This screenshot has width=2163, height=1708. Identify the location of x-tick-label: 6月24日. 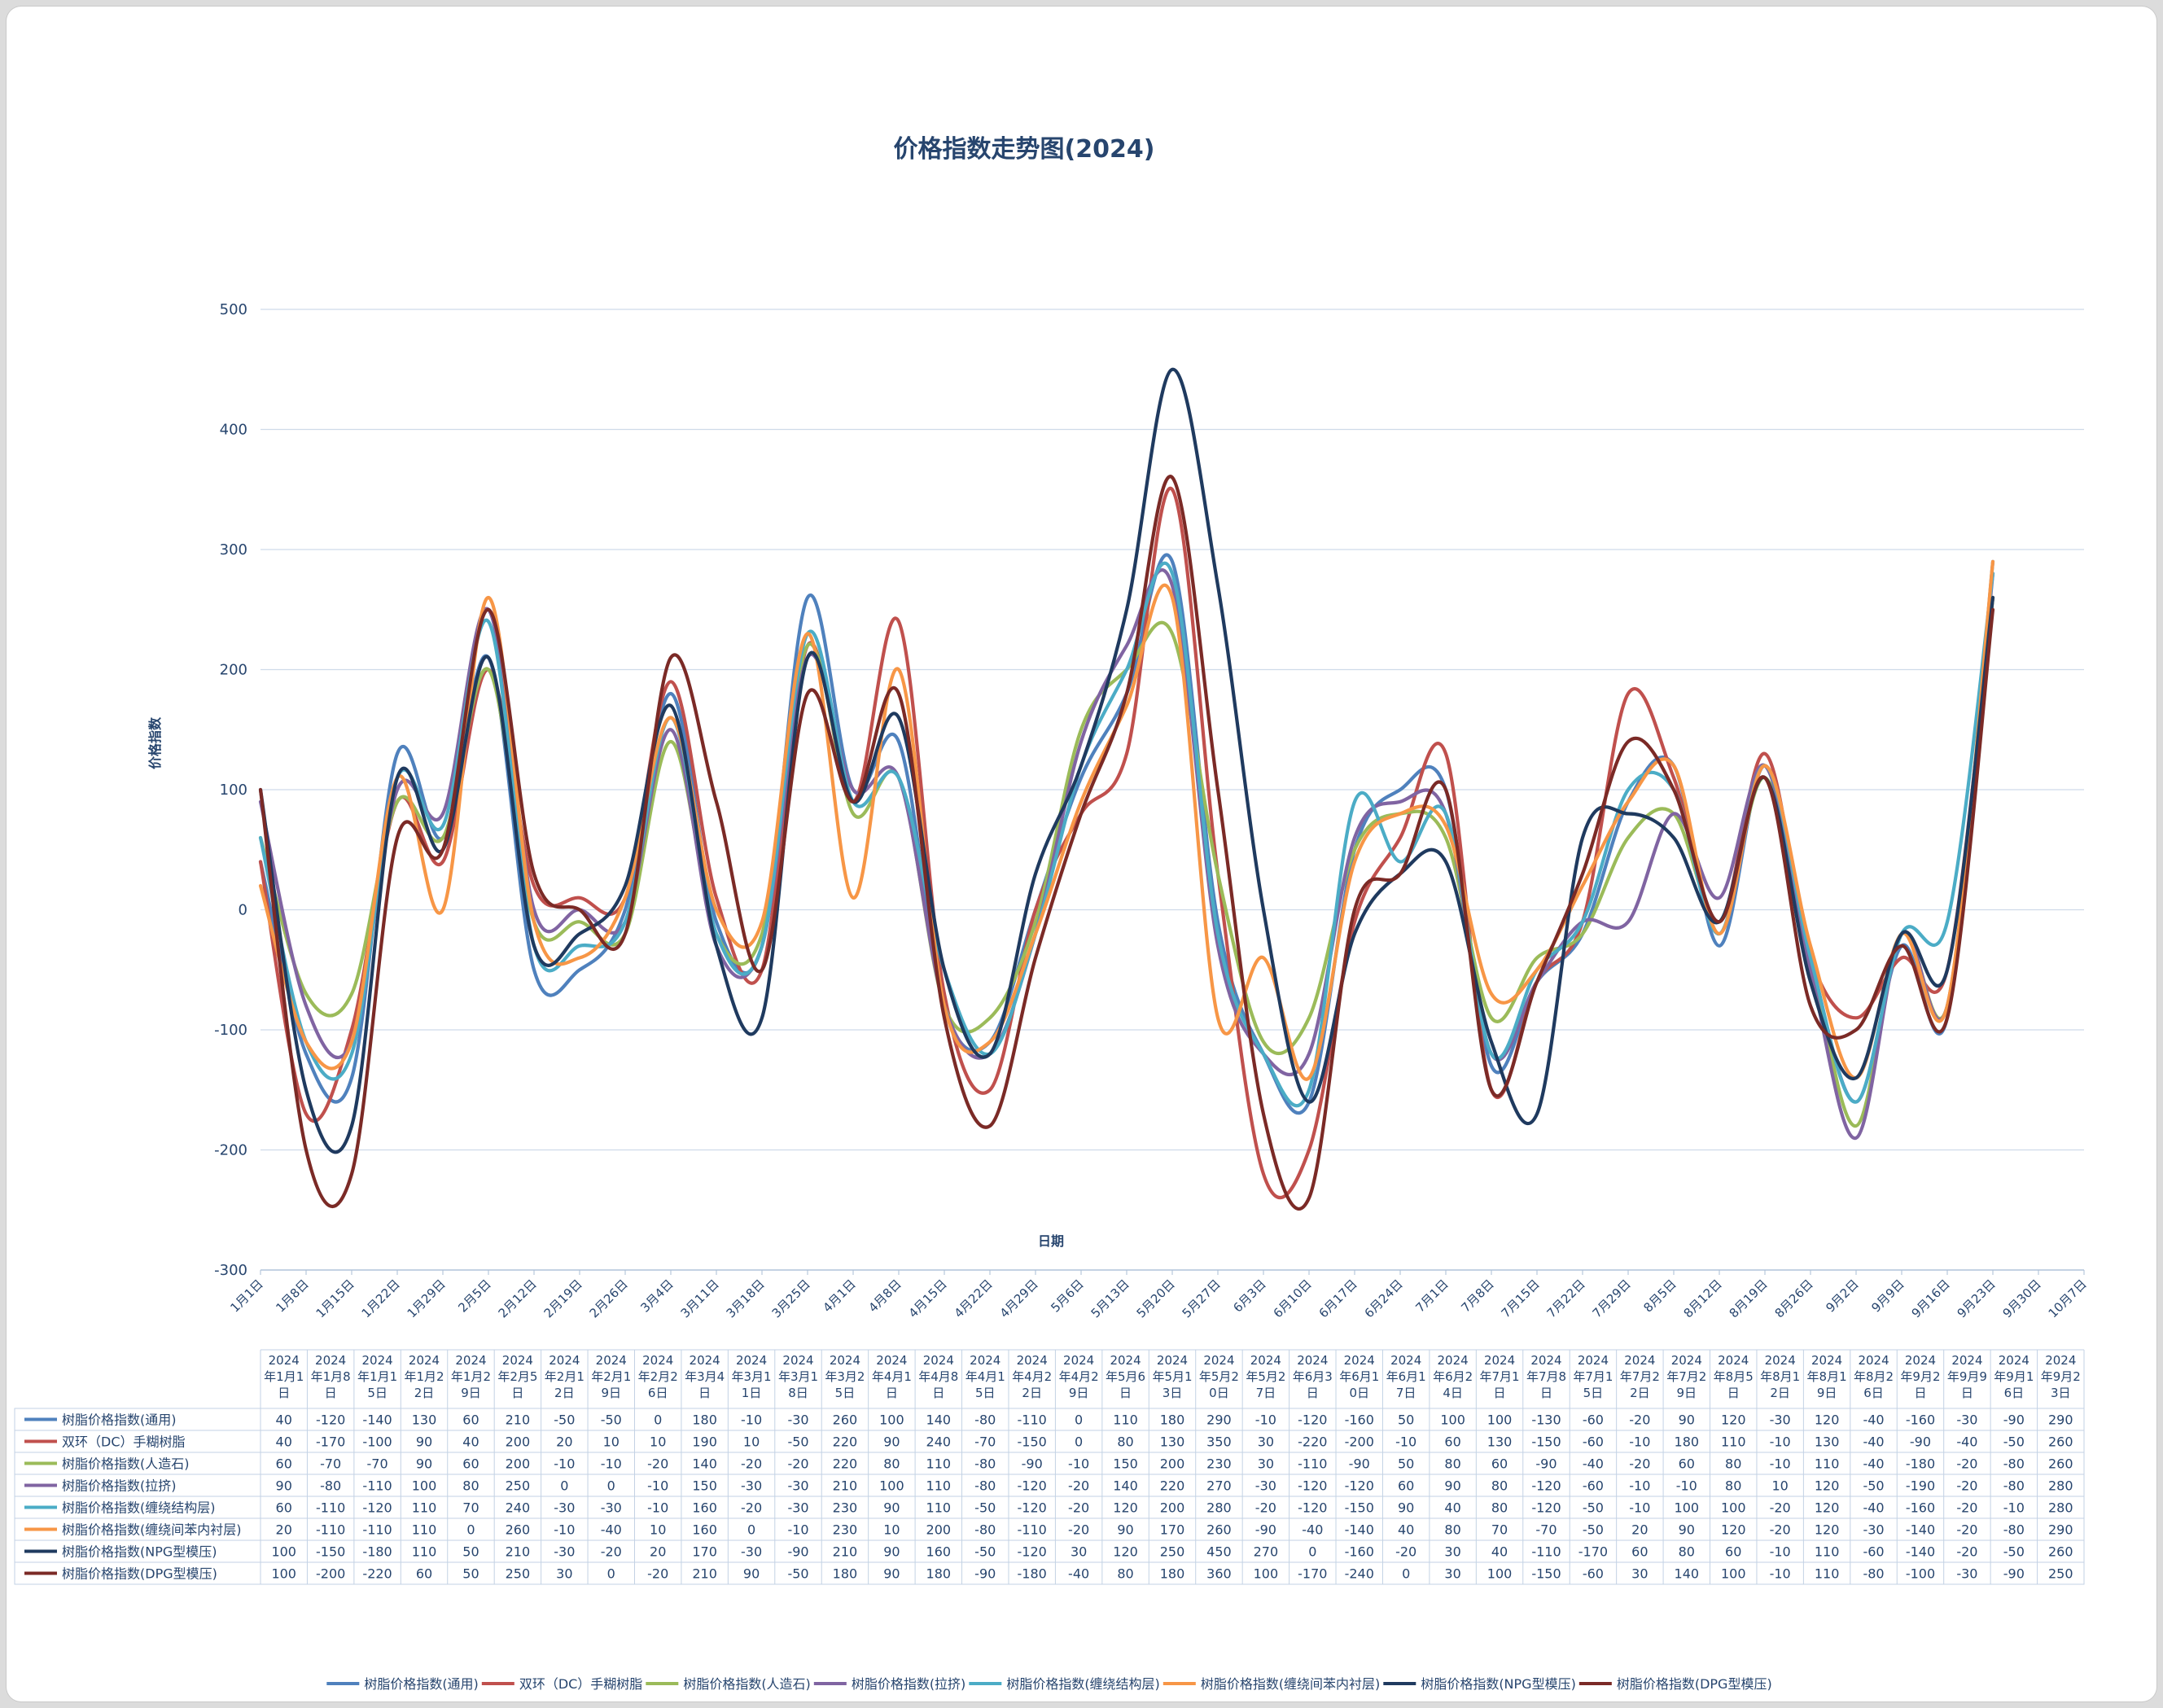
(1384, 1298).